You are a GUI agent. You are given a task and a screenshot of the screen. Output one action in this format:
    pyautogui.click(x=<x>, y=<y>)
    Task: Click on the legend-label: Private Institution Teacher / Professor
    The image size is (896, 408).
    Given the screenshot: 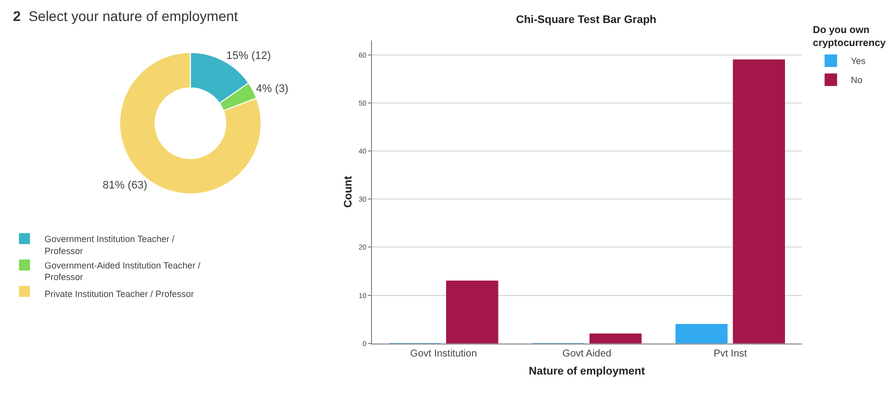 What is the action you would take?
    pyautogui.click(x=119, y=294)
    